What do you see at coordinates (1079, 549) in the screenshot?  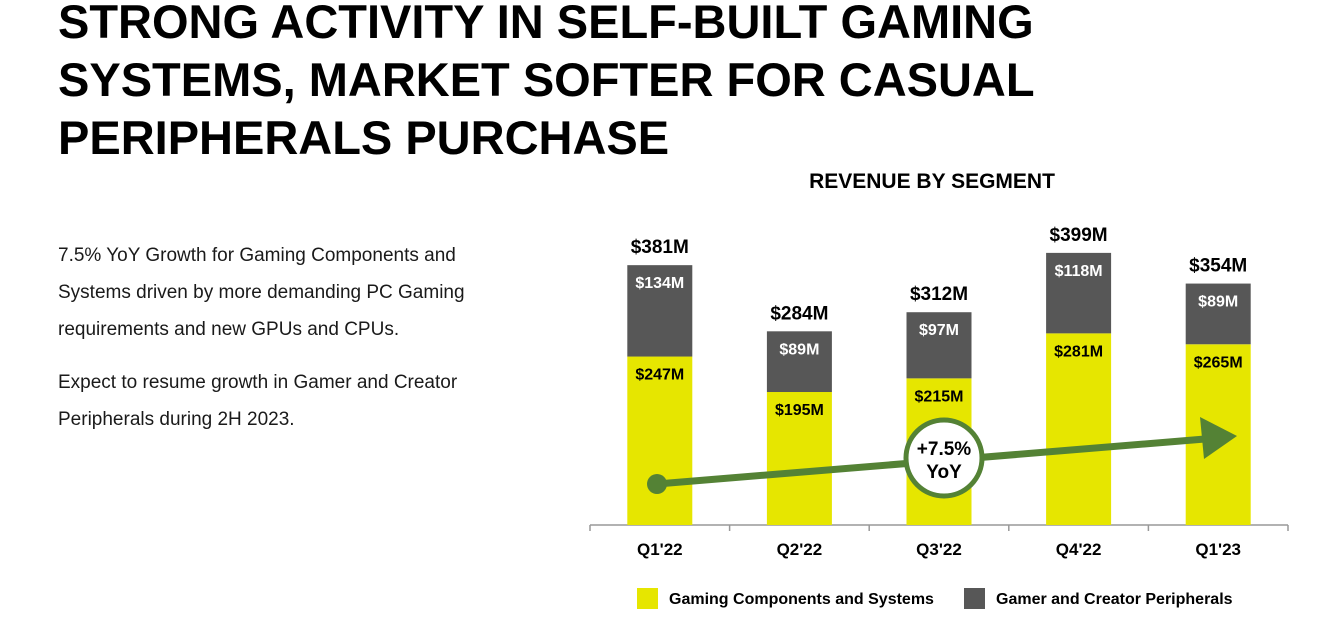 I see `x-tick-label: Q4'22` at bounding box center [1079, 549].